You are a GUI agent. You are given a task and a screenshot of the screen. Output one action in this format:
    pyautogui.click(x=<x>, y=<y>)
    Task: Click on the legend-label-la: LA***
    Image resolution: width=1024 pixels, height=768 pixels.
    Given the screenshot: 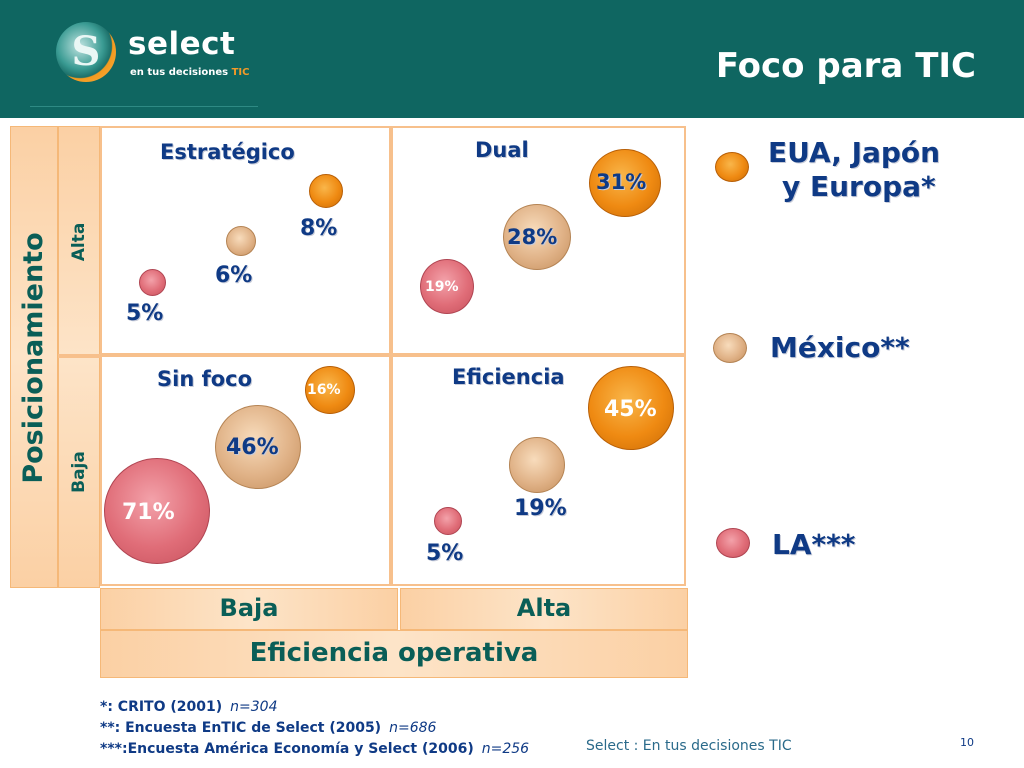 What is the action you would take?
    pyautogui.click(x=814, y=544)
    